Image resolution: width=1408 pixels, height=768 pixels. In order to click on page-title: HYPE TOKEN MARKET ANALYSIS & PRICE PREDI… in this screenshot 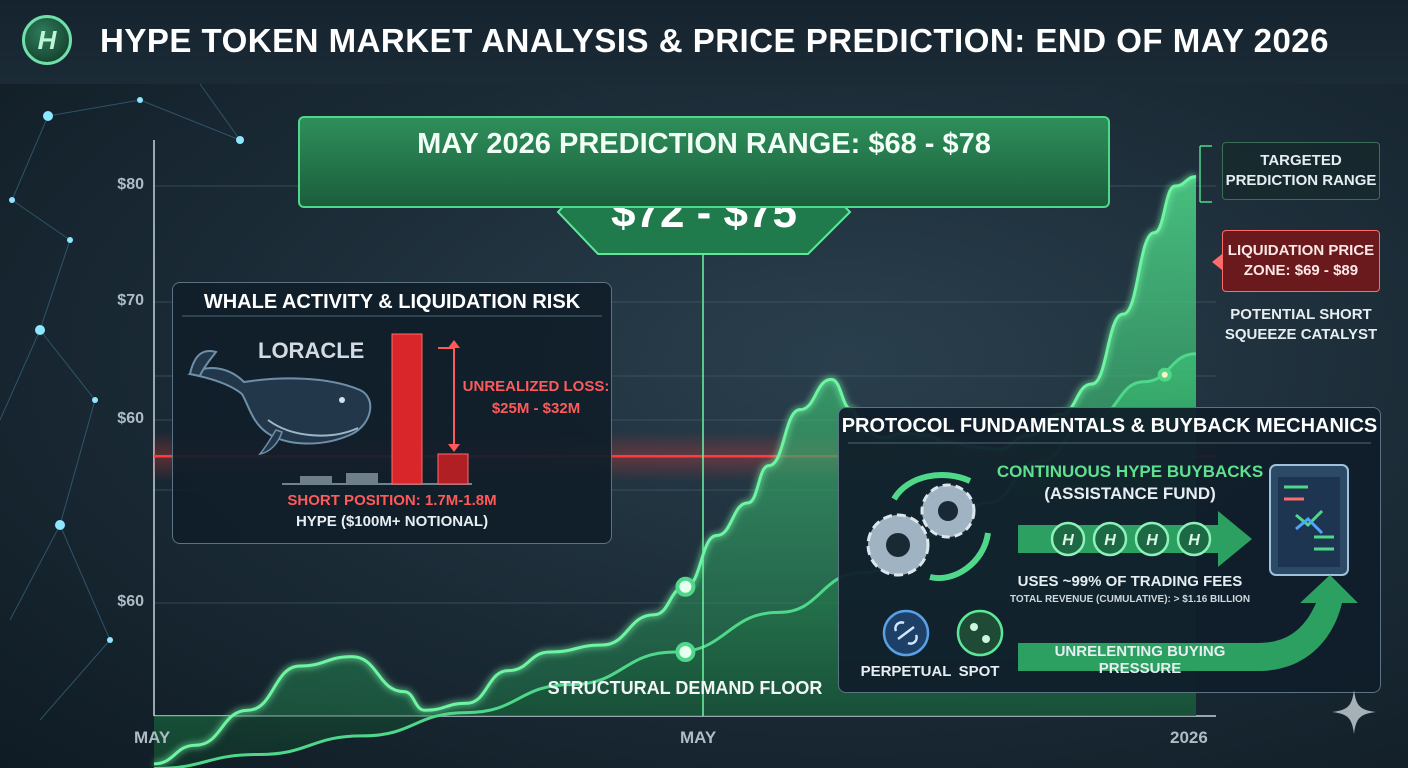, I will do `click(715, 40)`.